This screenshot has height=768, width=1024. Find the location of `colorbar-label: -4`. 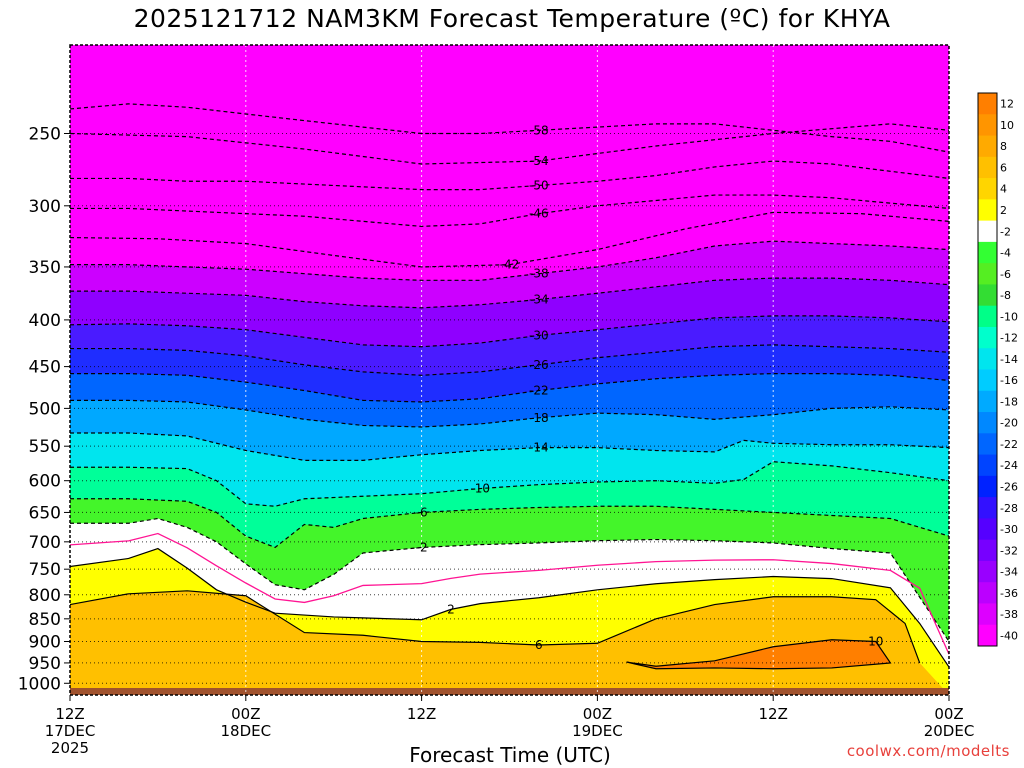

colorbar-label: -4 is located at coordinates (1005, 253).